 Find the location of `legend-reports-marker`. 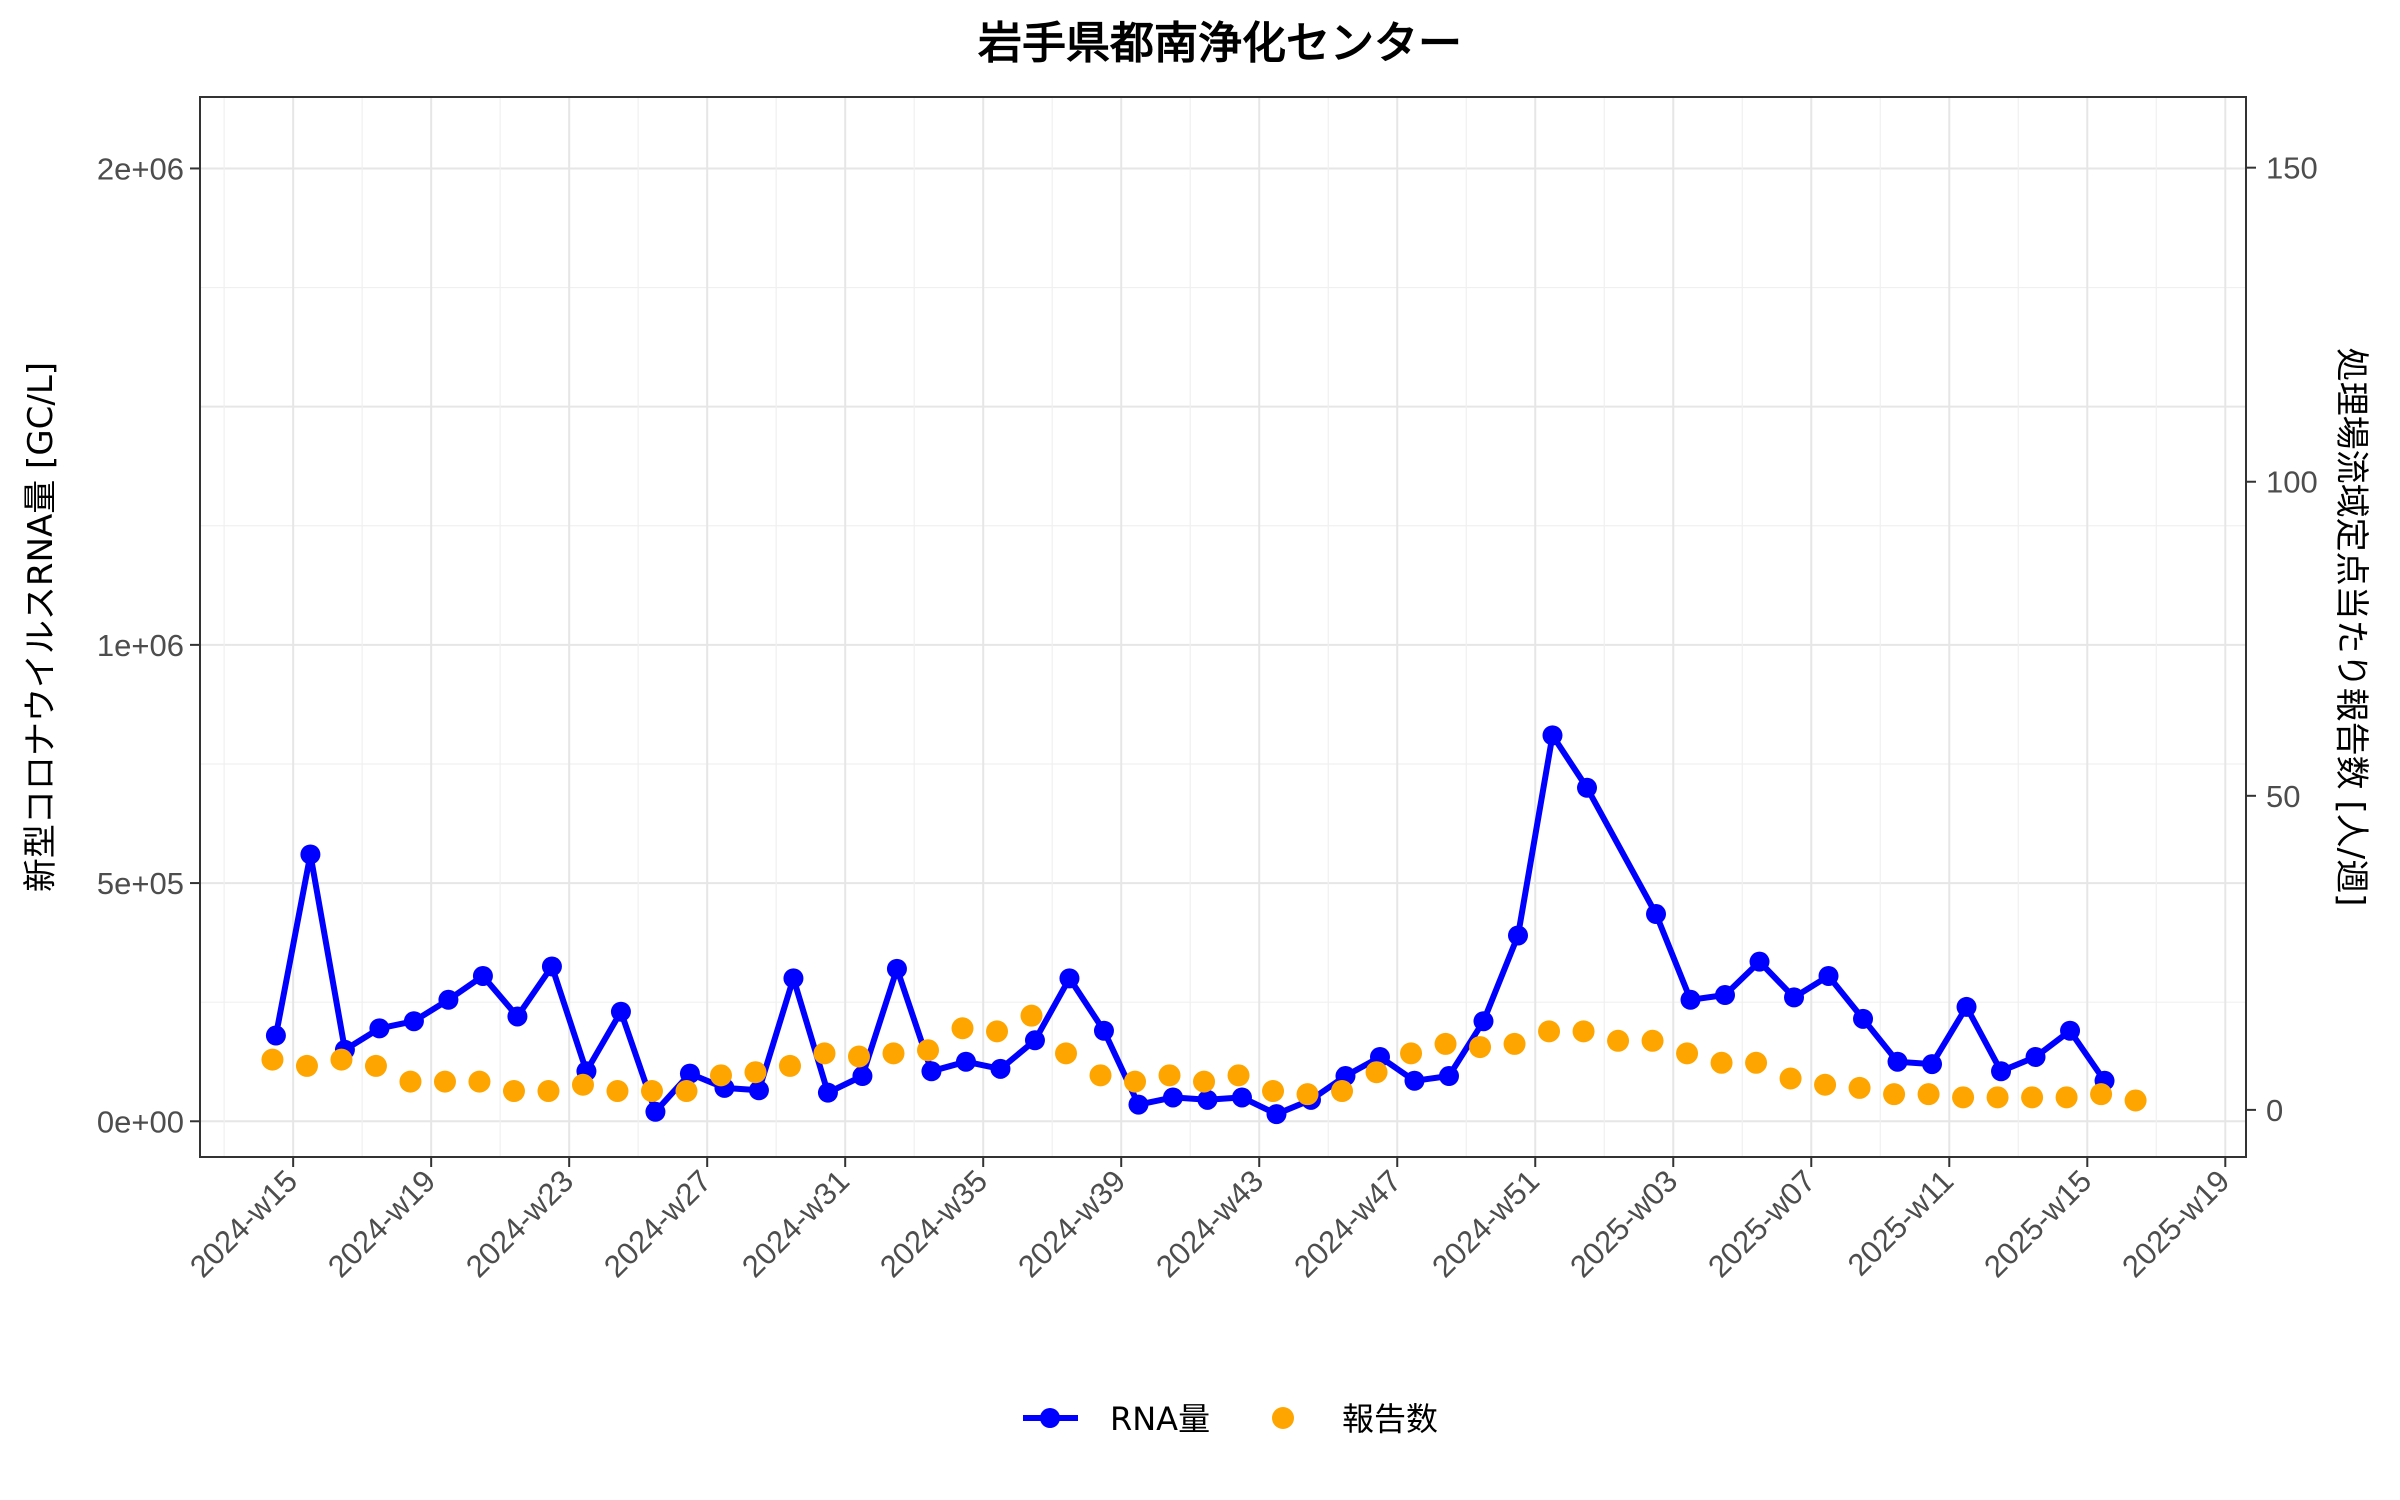

legend-reports-marker is located at coordinates (1283, 1418).